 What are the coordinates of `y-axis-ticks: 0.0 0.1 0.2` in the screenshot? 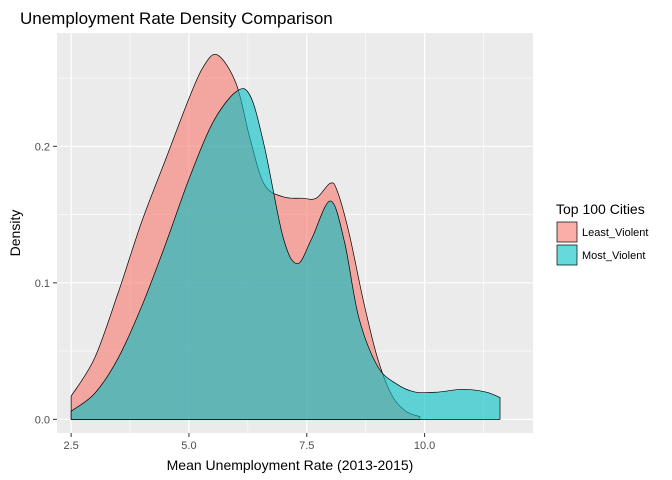 It's located at (46, 283).